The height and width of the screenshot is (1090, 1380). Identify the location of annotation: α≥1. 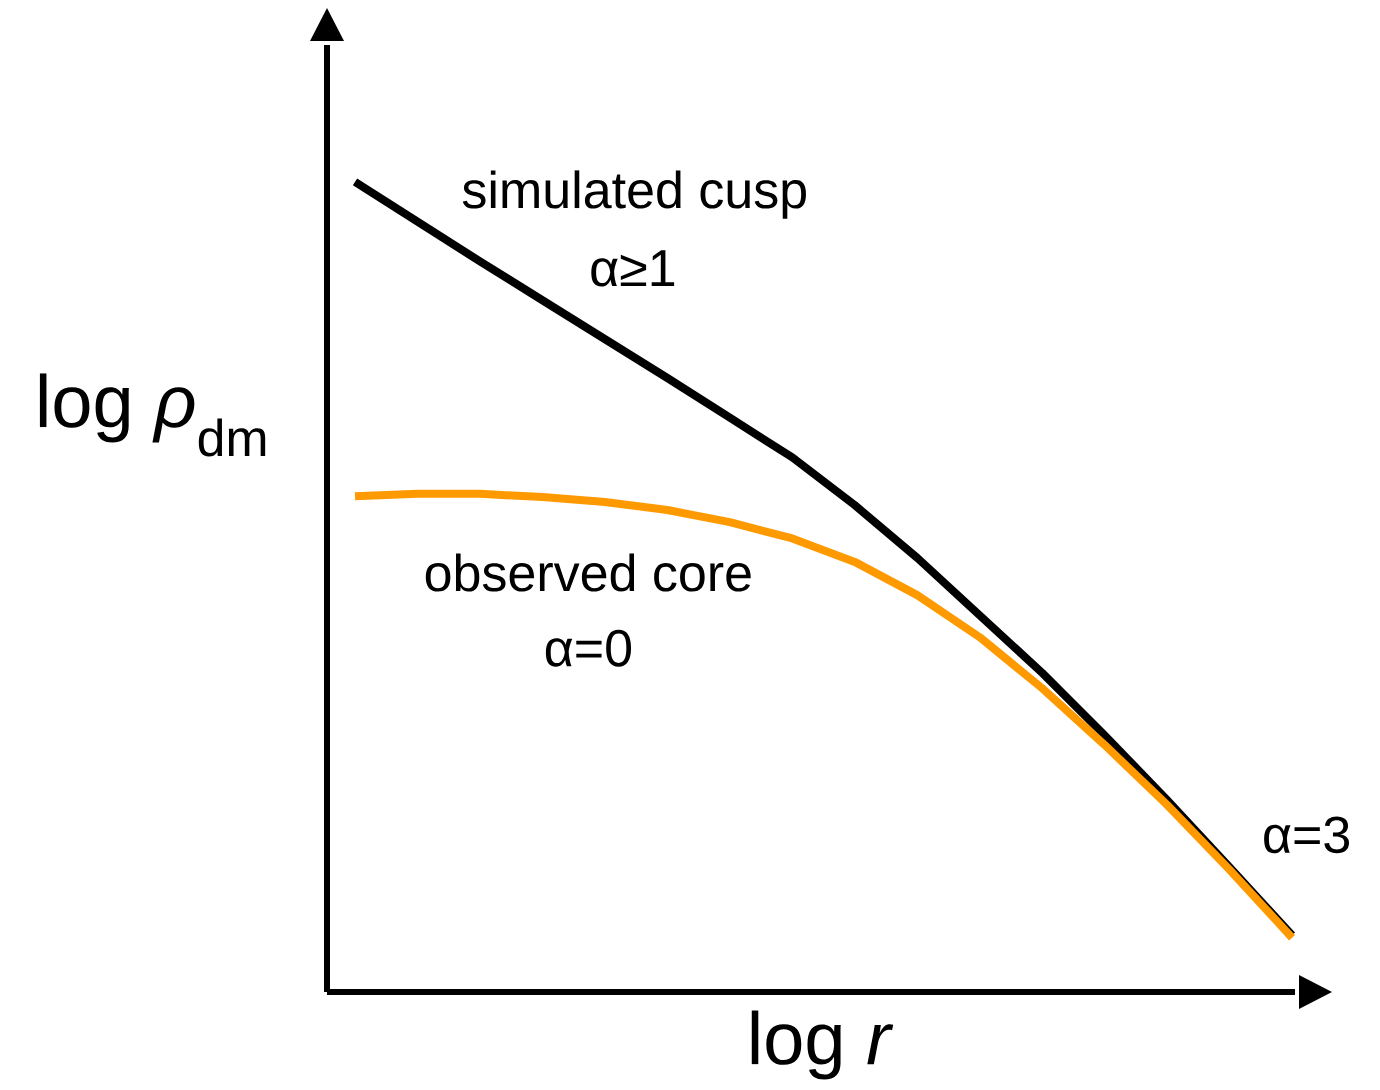
(633, 268).